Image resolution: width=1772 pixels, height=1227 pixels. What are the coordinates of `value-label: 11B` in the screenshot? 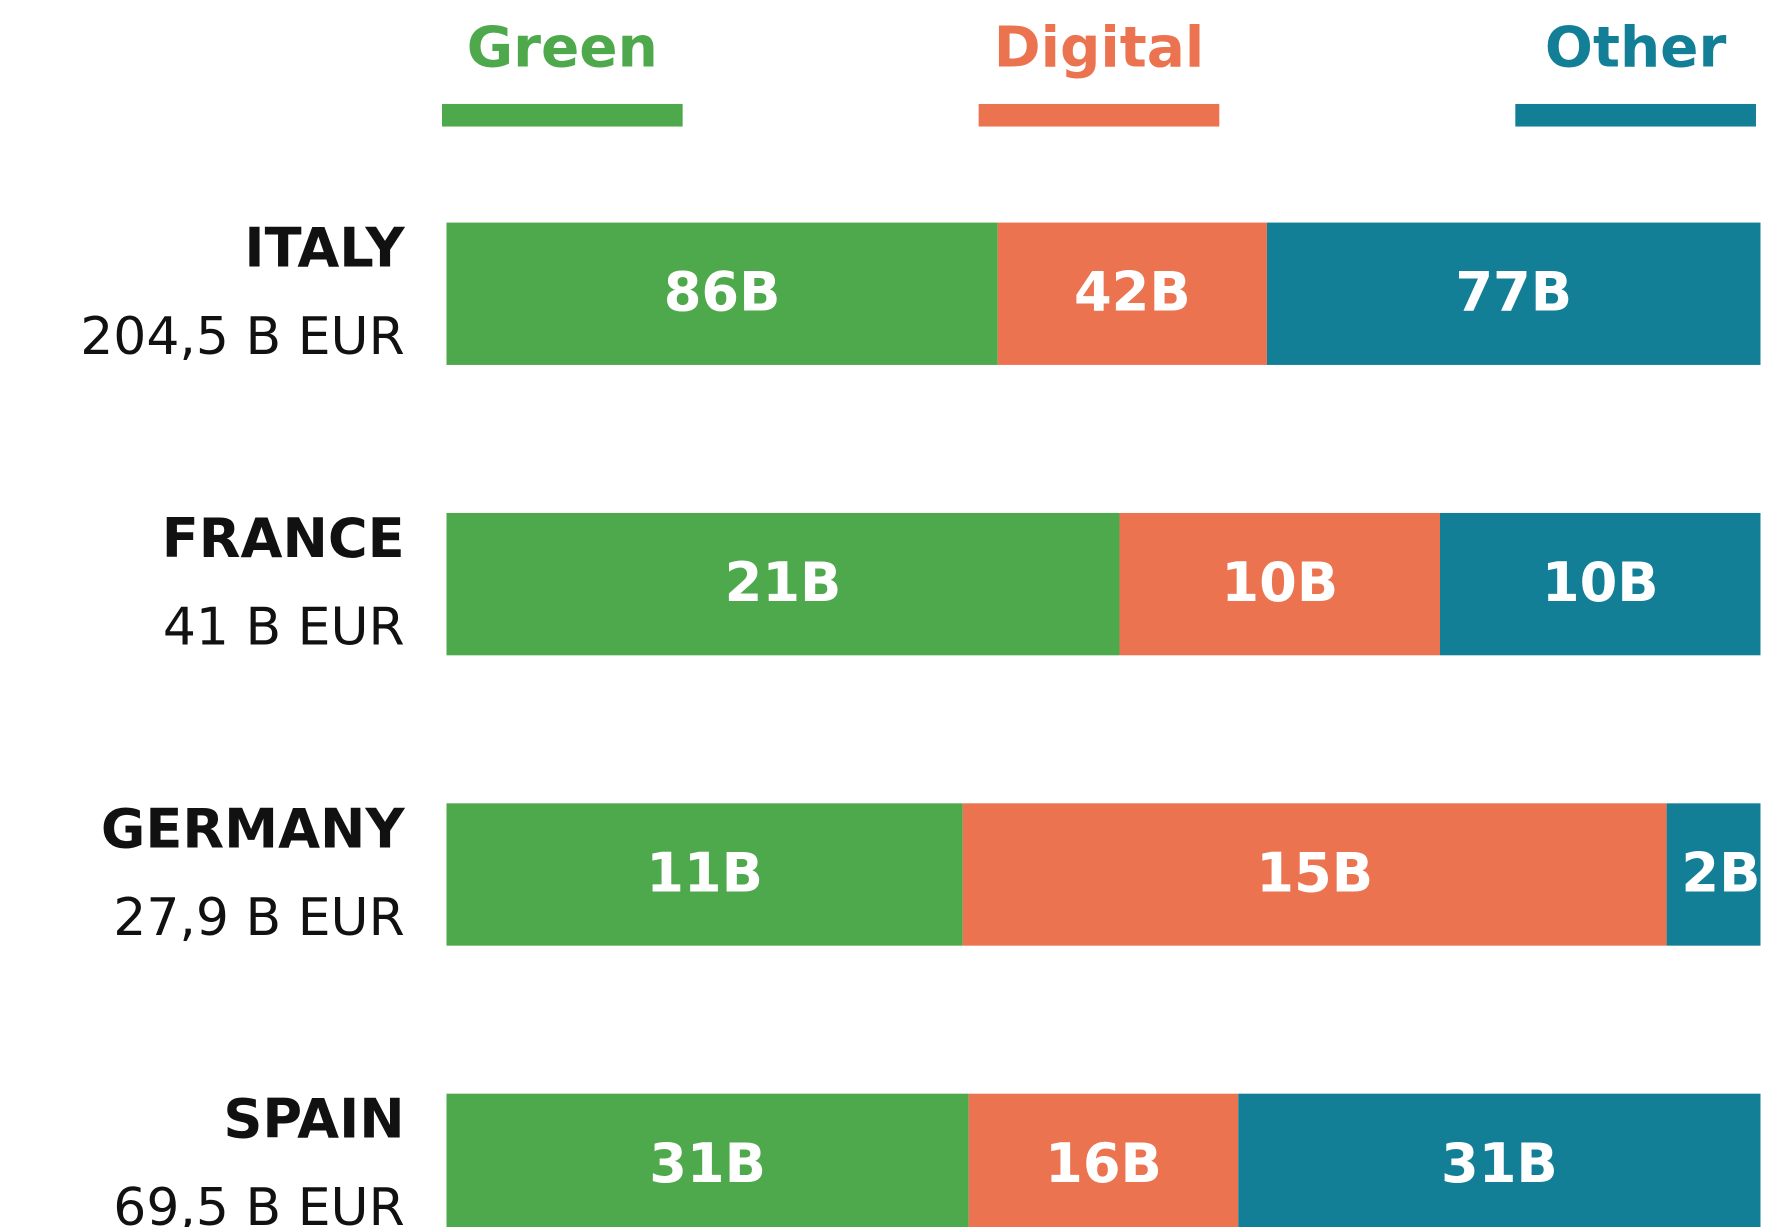 It's located at (704, 872).